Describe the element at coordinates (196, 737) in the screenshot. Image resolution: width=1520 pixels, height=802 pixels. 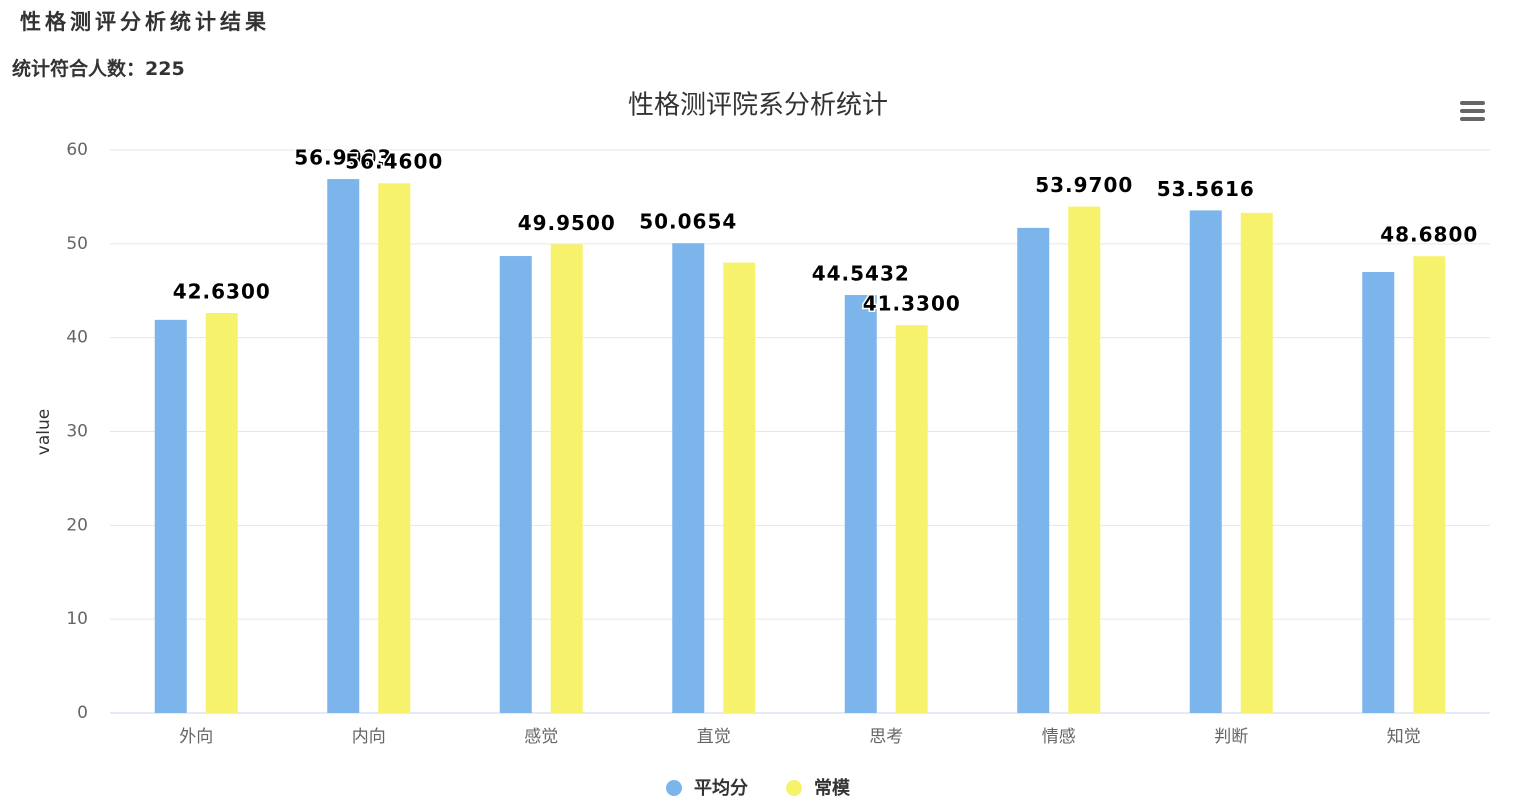
I see `x-tick-label: 外向` at that location.